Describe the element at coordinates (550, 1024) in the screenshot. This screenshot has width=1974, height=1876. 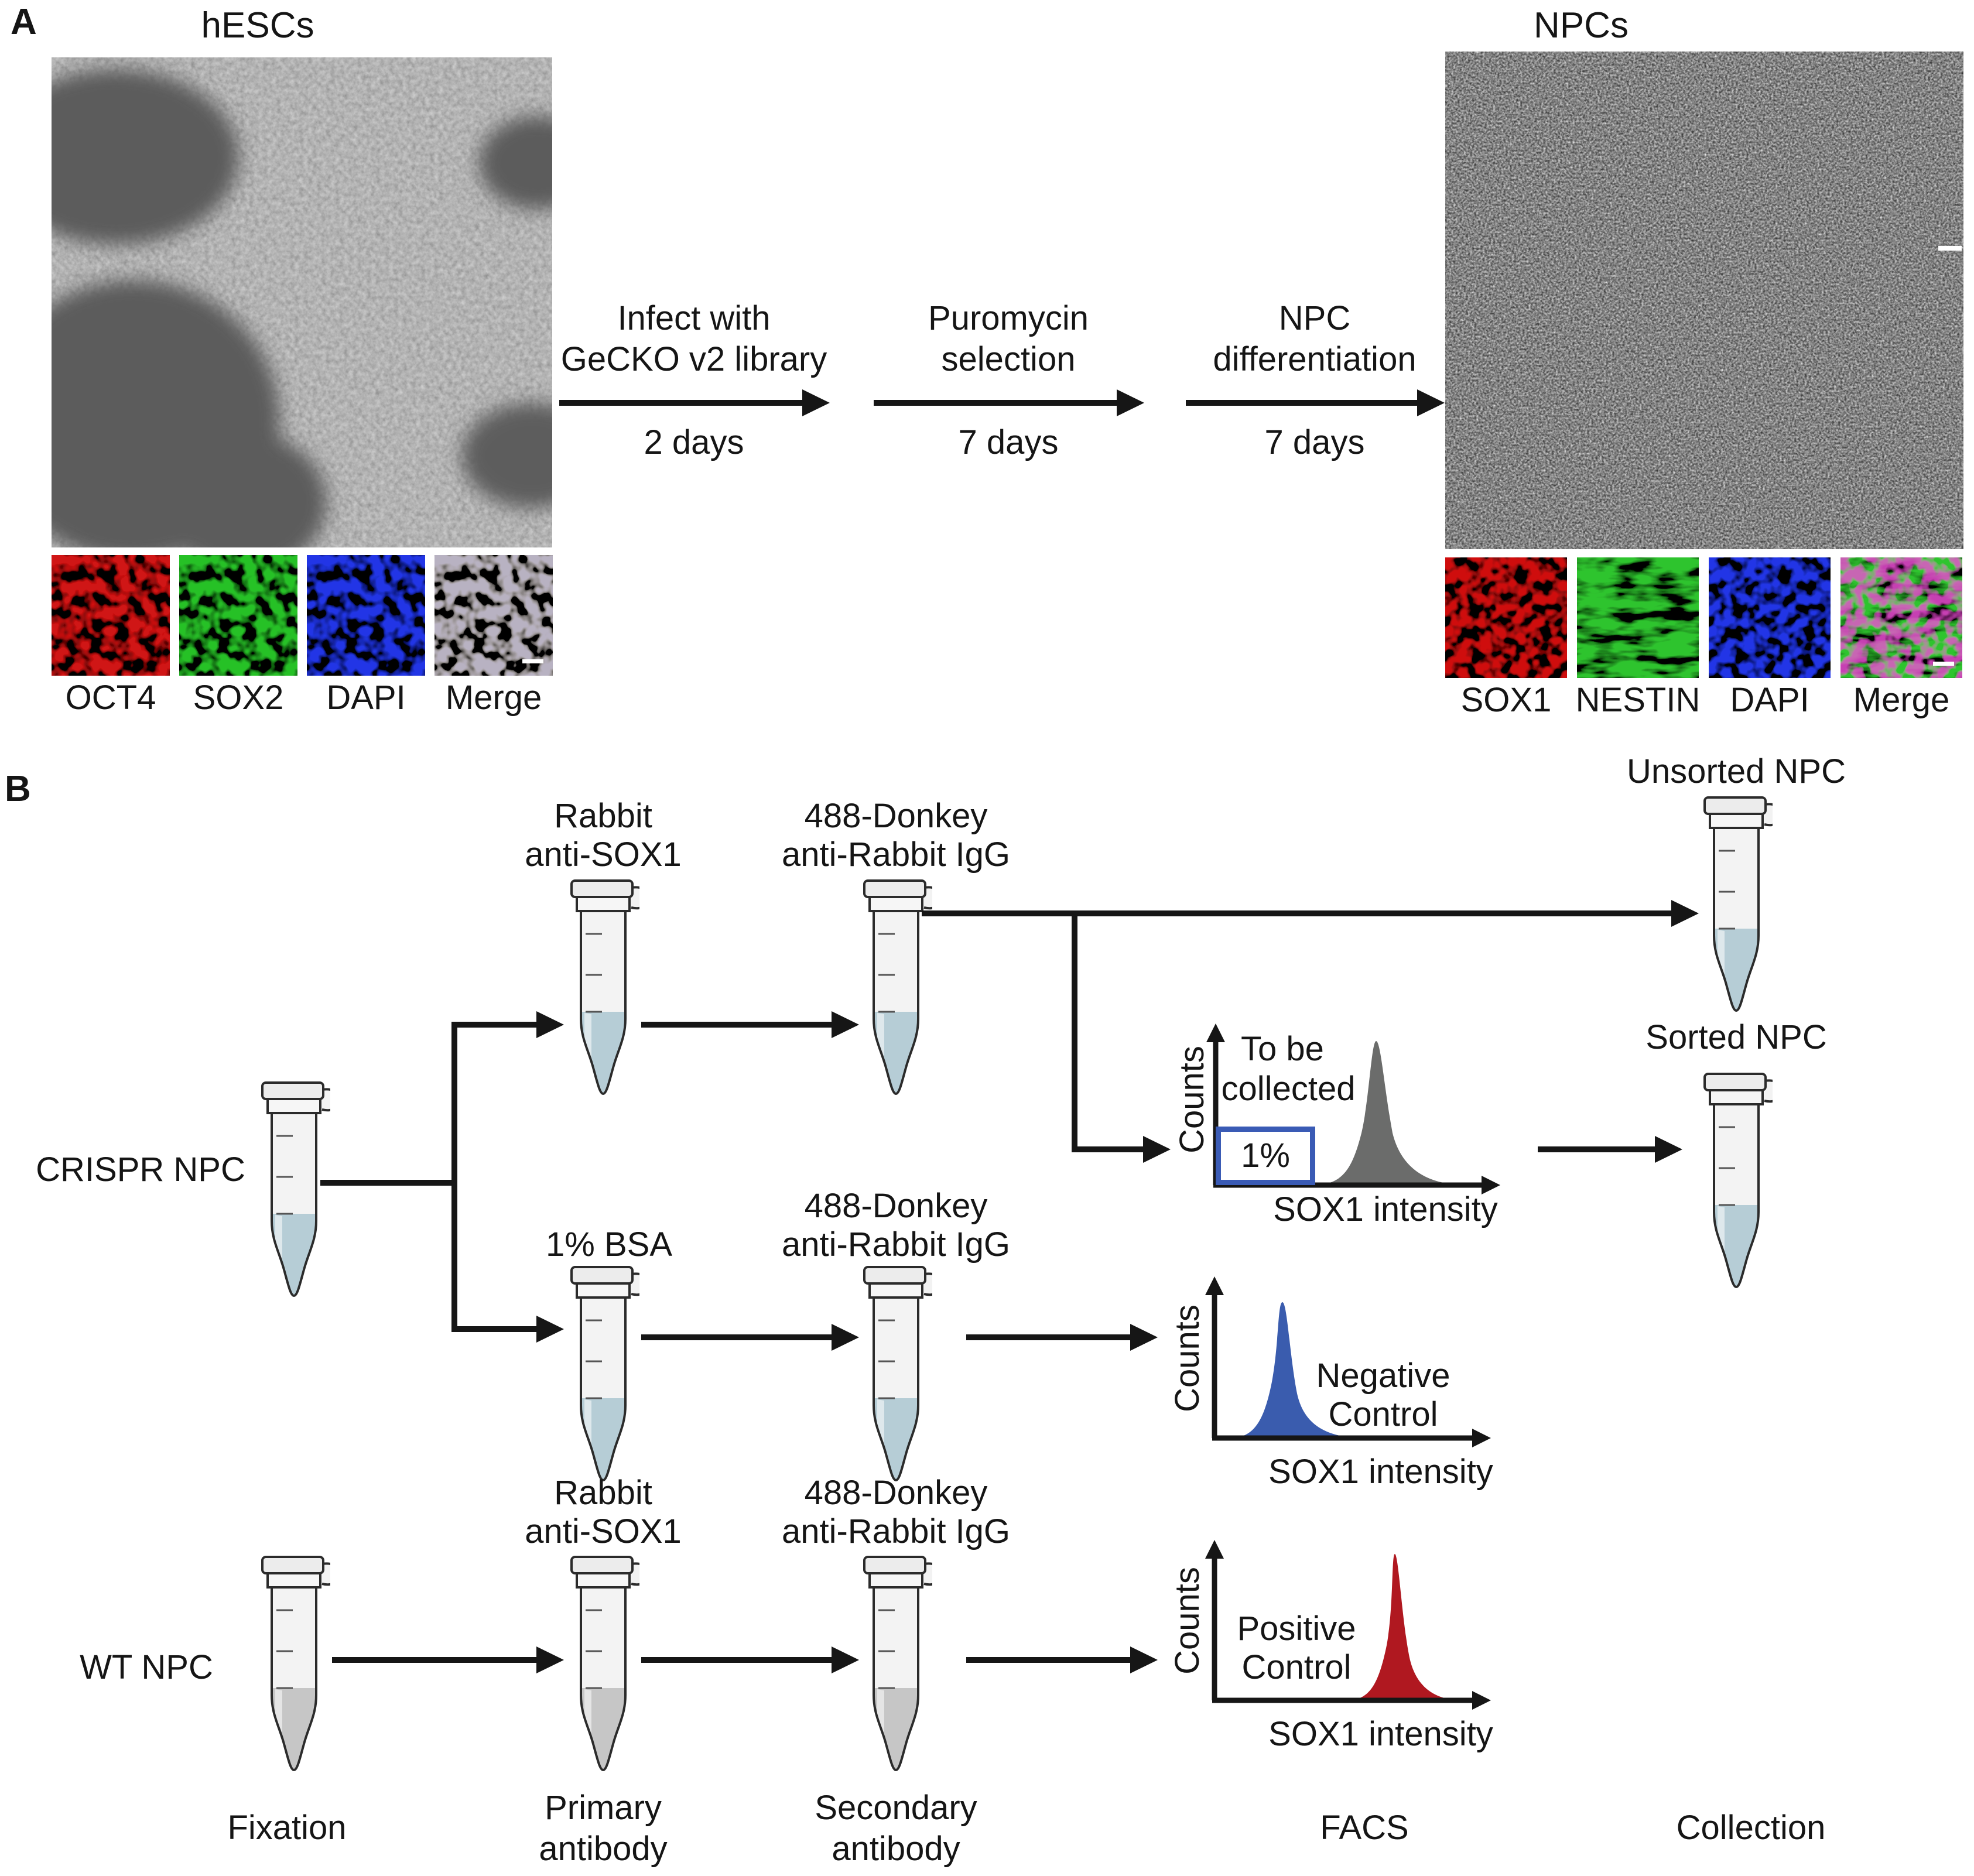
I see `arrow-branch-to-primary-head` at that location.